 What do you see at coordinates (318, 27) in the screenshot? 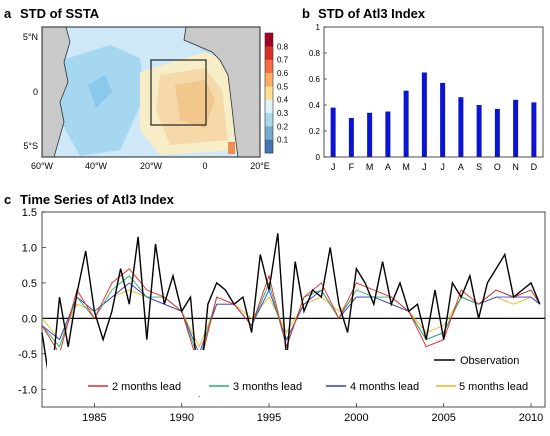
I see `bar-y-tick-label: 1` at bounding box center [318, 27].